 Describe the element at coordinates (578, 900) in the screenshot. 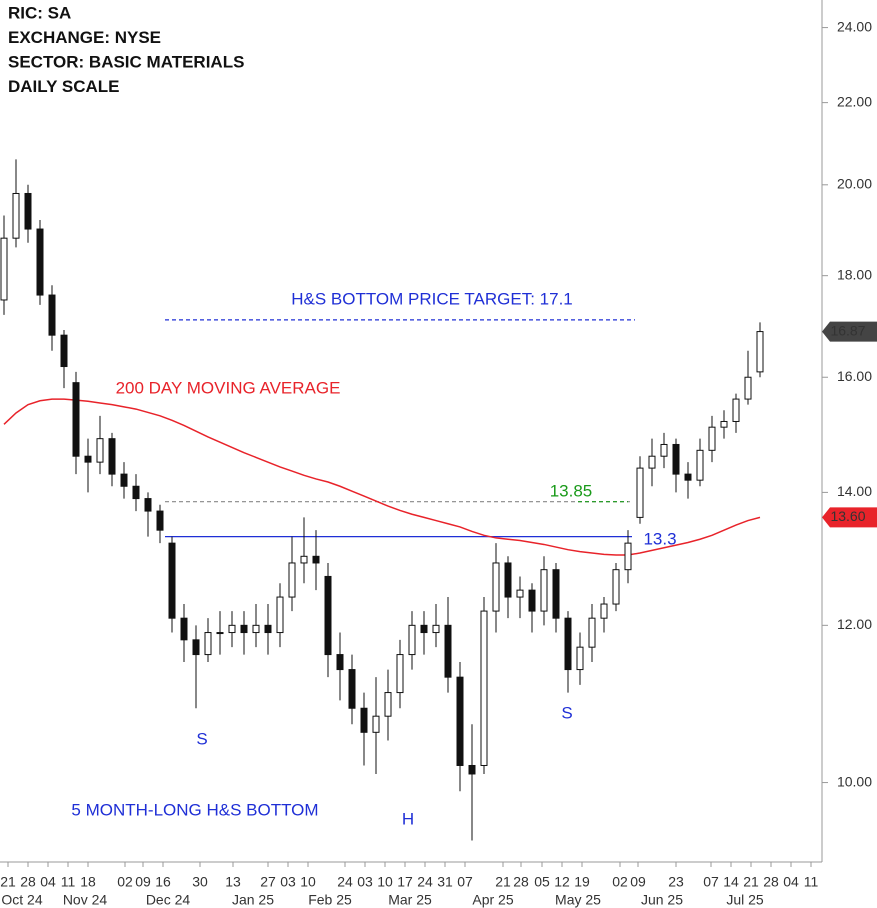

I see `month-label: May 25` at that location.